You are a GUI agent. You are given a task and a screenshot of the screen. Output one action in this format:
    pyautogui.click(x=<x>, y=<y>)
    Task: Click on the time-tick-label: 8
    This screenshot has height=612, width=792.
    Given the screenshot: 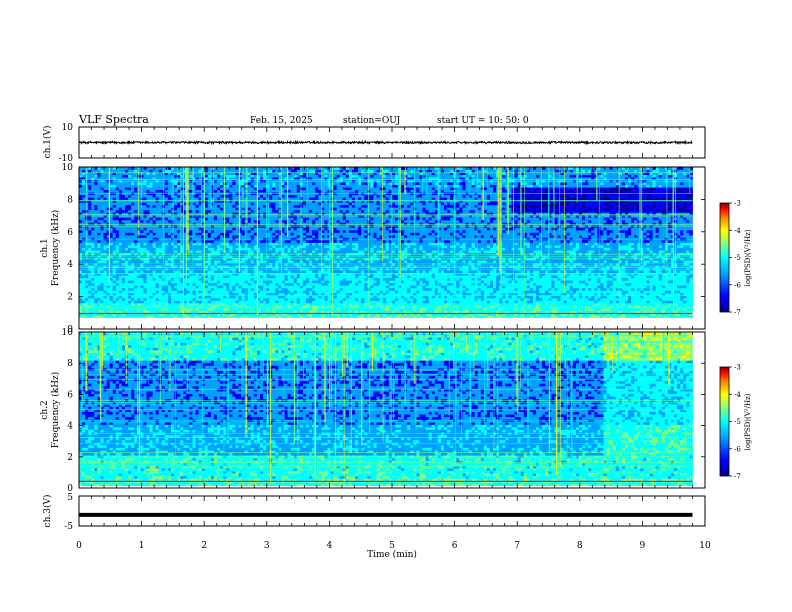 What is the action you would take?
    pyautogui.click(x=580, y=546)
    